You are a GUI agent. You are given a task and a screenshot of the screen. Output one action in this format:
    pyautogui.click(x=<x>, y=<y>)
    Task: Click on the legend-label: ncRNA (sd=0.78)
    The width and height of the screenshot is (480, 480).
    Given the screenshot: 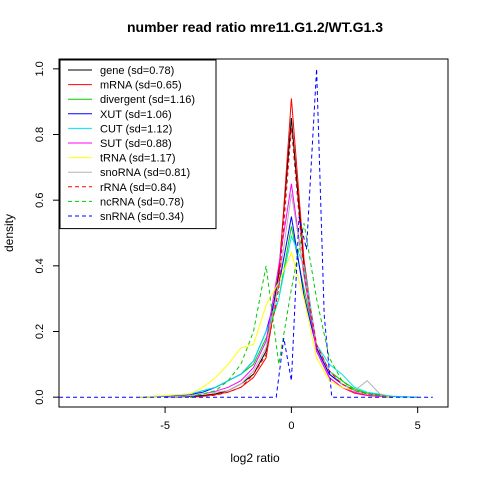 What is the action you would take?
    pyautogui.click(x=142, y=202)
    